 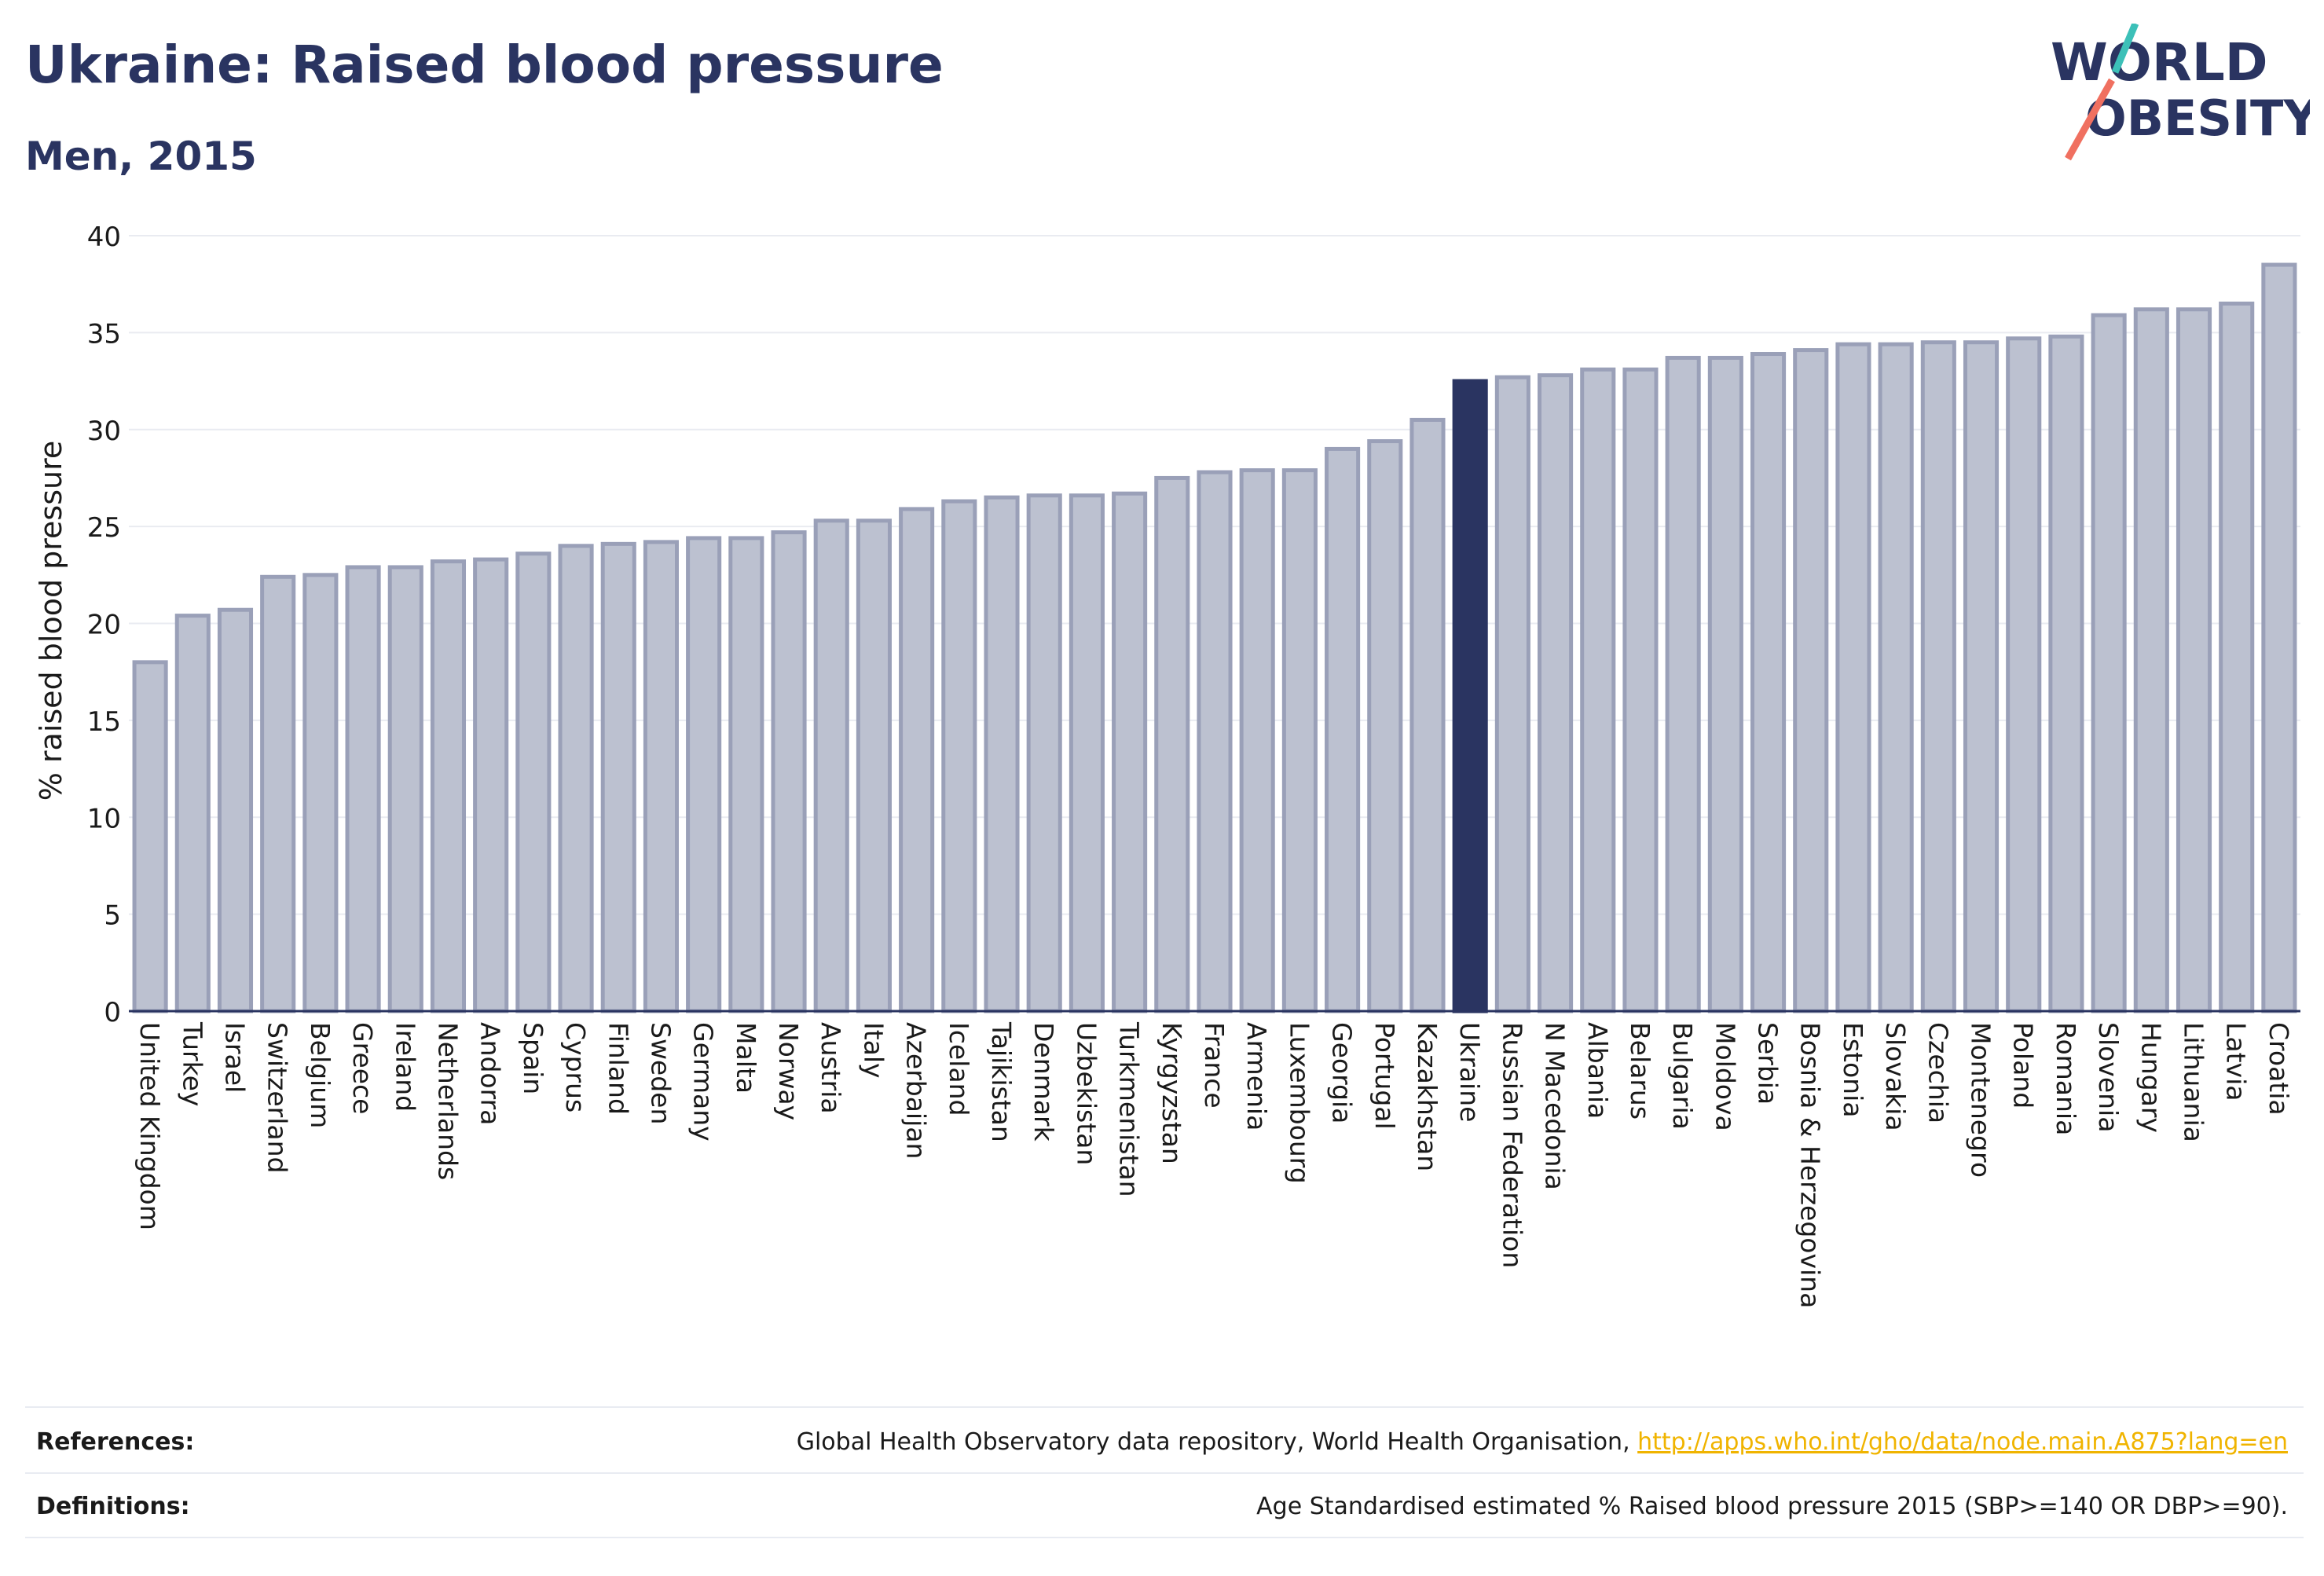 What do you see at coordinates (1981, 676) in the screenshot?
I see `bar-montenegro` at bounding box center [1981, 676].